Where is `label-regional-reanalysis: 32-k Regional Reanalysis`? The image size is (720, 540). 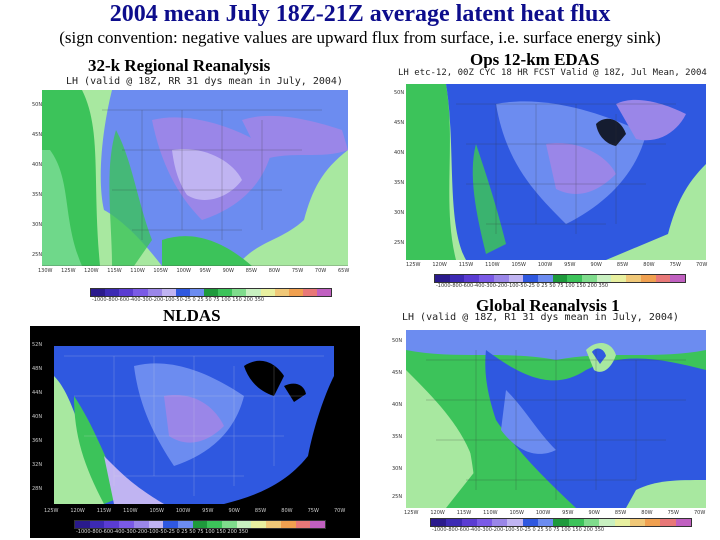 label-regional-reanalysis: 32-k Regional Reanalysis is located at coordinates (179, 65).